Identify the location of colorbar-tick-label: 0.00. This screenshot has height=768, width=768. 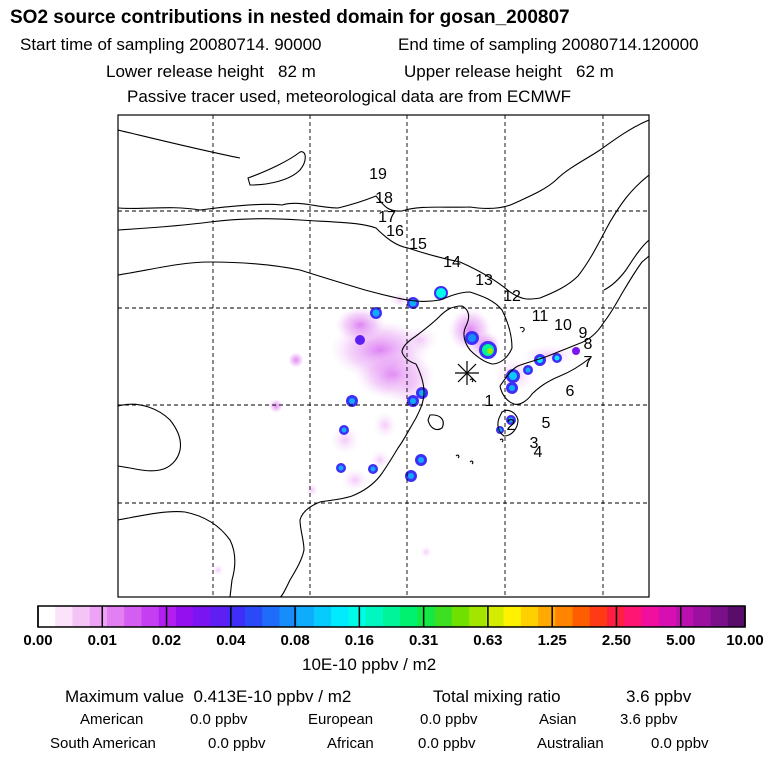
(38, 640).